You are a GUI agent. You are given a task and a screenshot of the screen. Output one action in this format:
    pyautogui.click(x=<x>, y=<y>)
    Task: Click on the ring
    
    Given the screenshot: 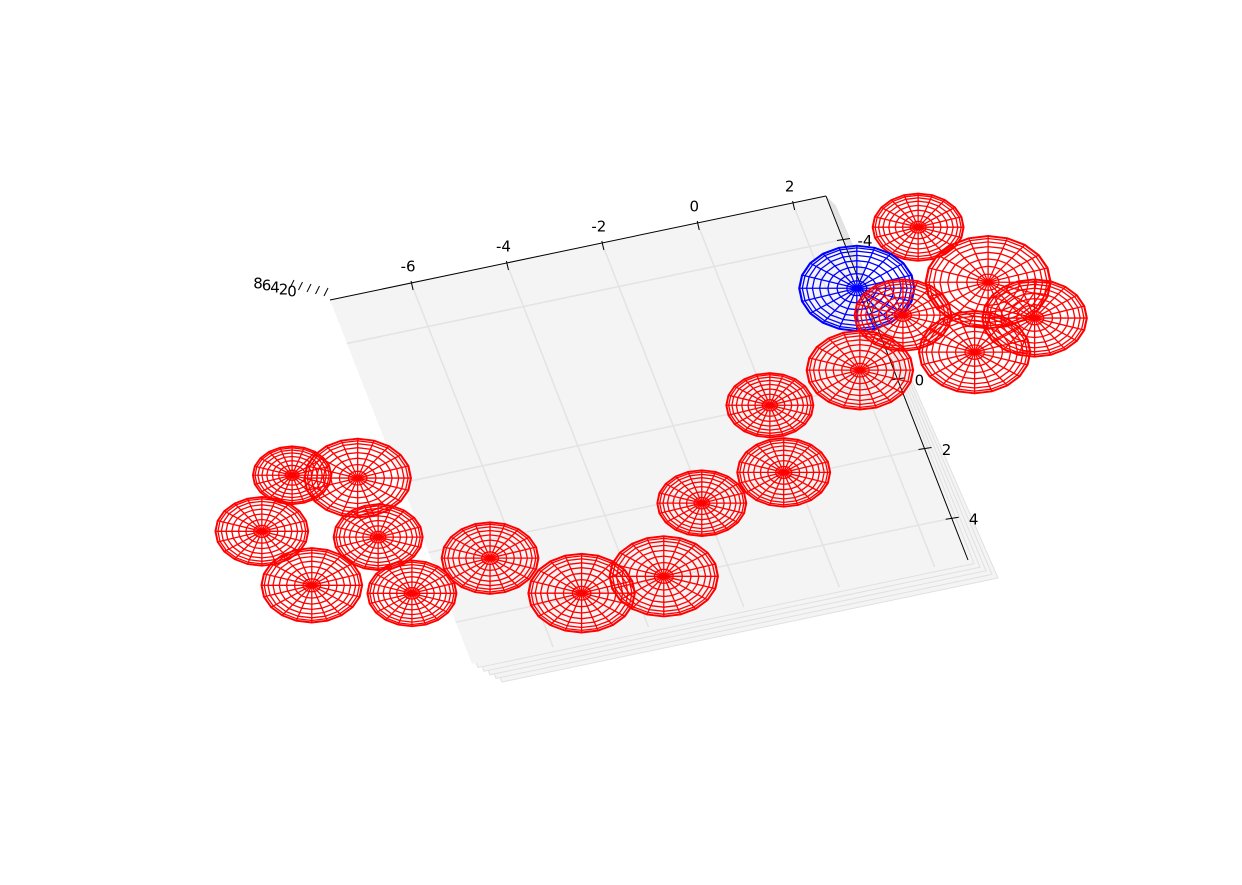 What is the action you would take?
    pyautogui.click(x=581, y=593)
    